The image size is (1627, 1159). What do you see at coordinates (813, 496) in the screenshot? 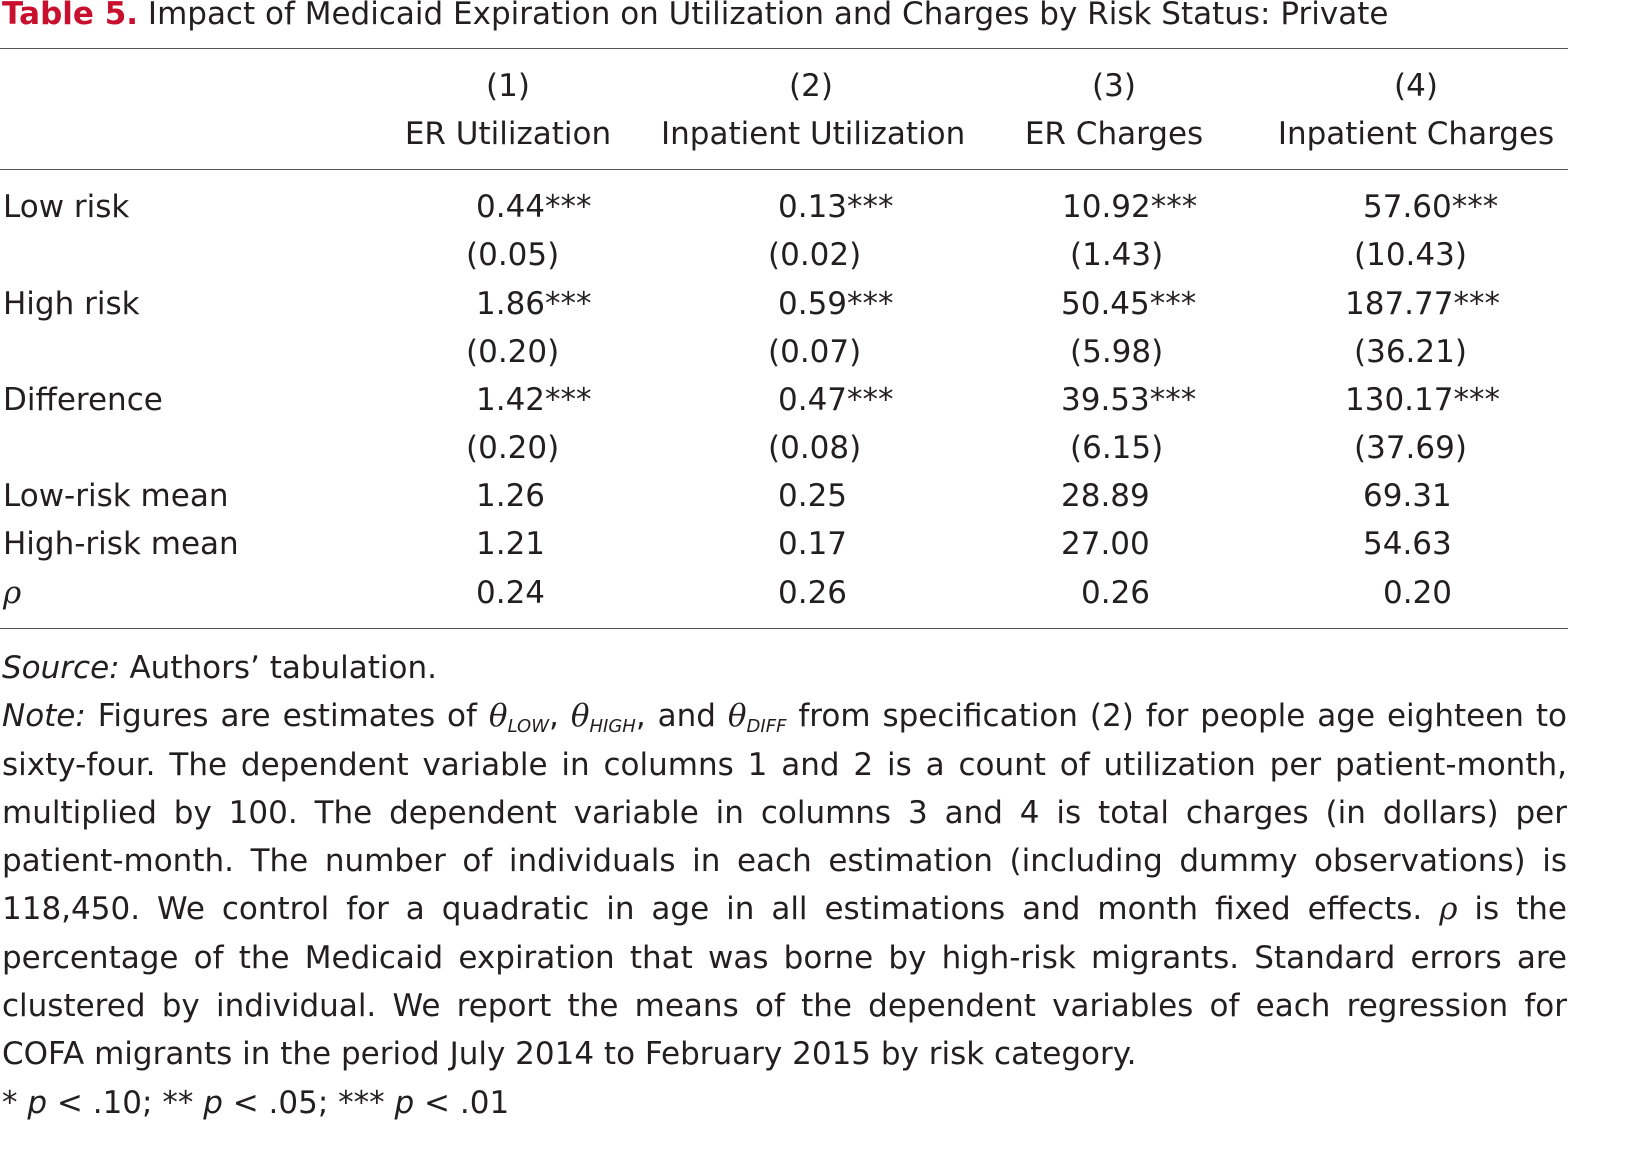
I see `cell-low-risk-mean-col2: 0.25` at bounding box center [813, 496].